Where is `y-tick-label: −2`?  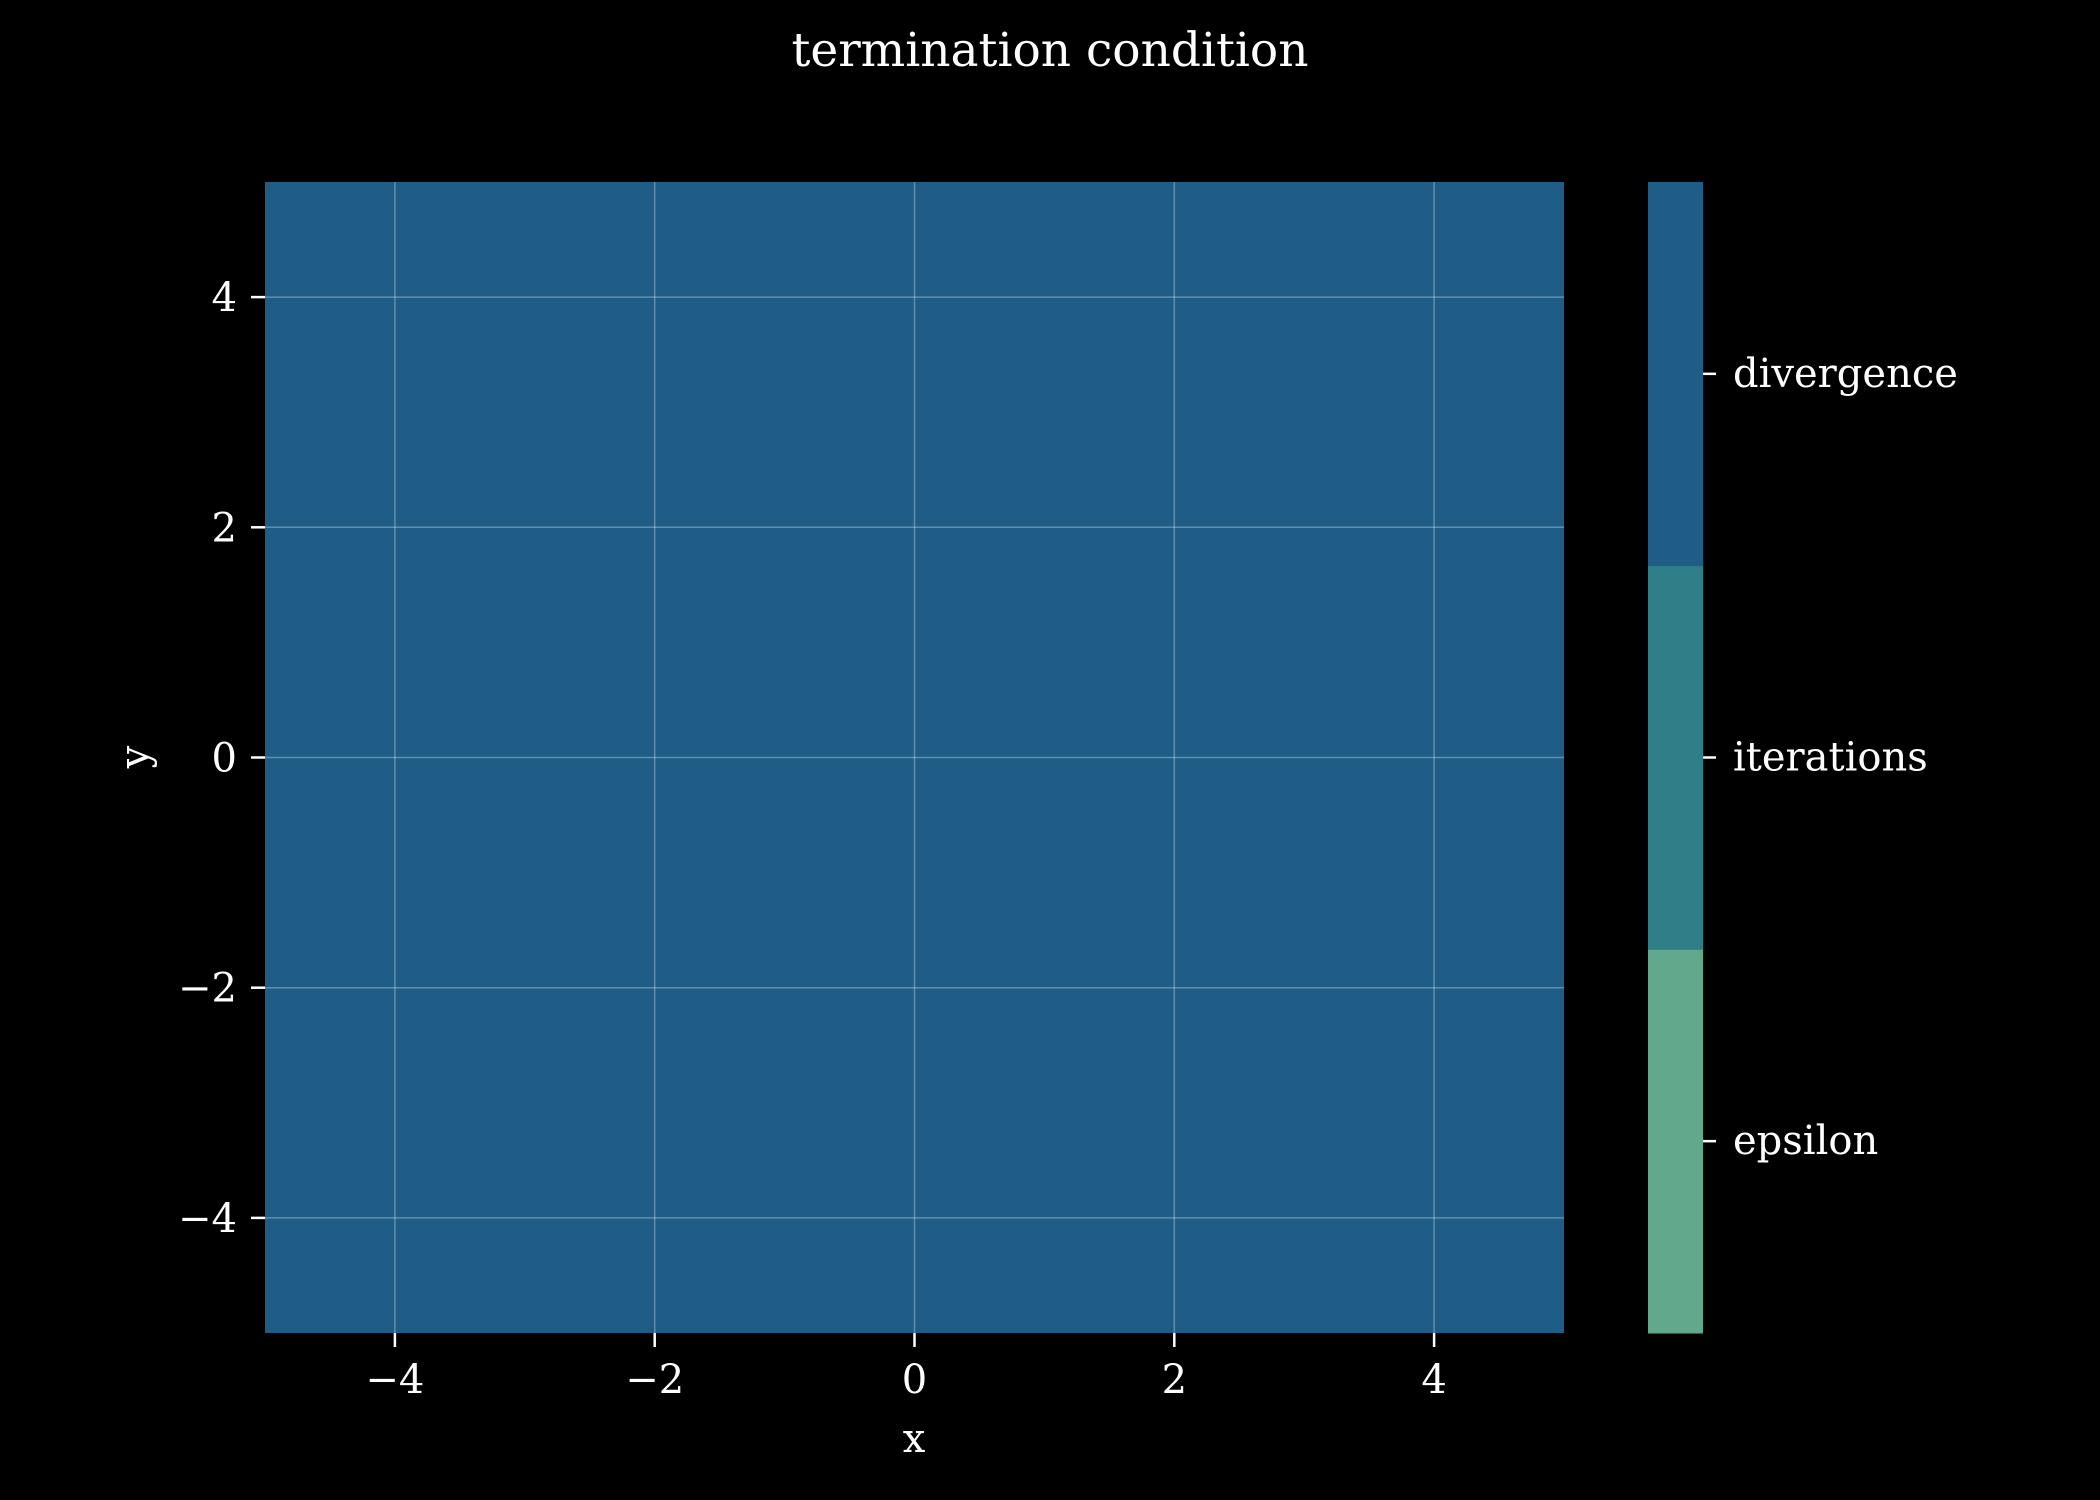 y-tick-label: −2 is located at coordinates (207, 989).